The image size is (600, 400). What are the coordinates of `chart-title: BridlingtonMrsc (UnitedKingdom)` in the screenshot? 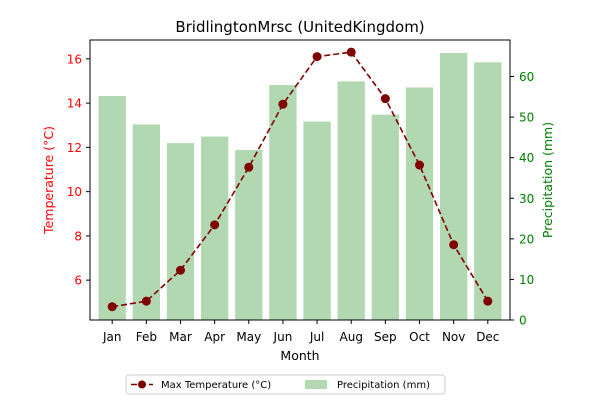 It's located at (299, 27).